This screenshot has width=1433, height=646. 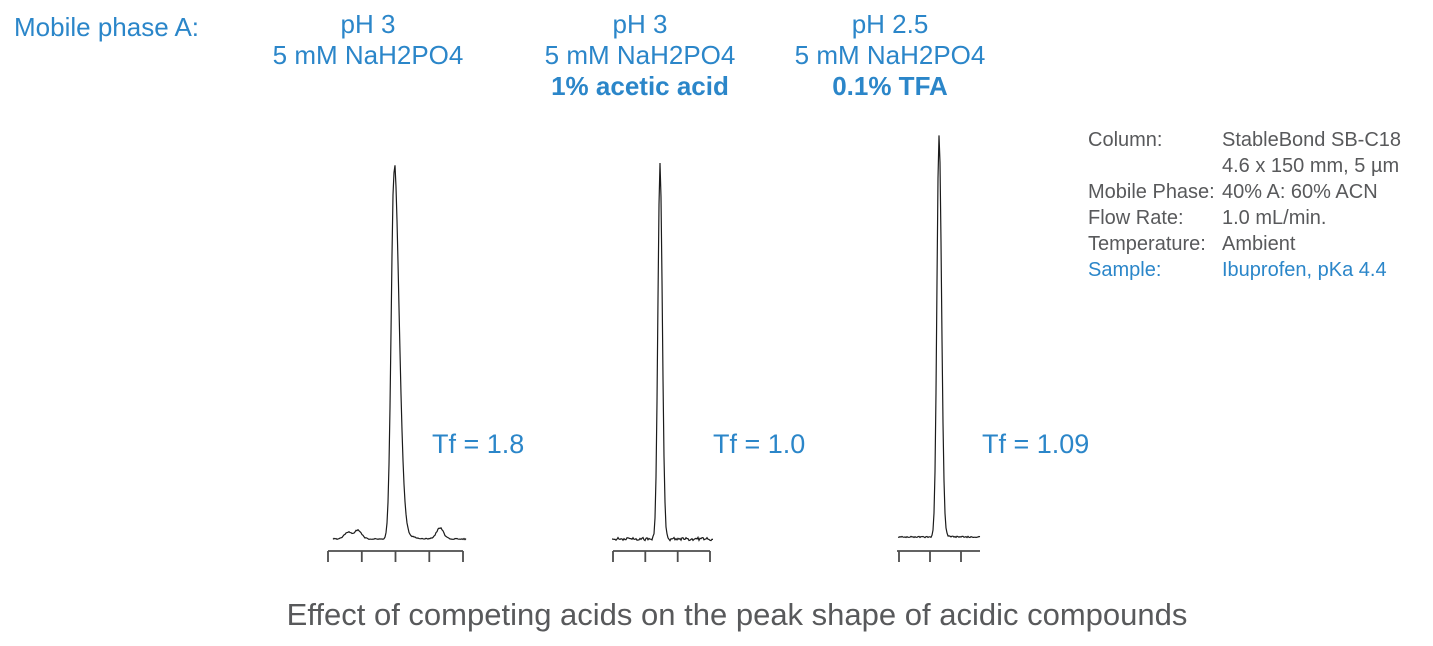 What do you see at coordinates (890, 24) in the screenshot?
I see `condition-line: pH 2.5` at bounding box center [890, 24].